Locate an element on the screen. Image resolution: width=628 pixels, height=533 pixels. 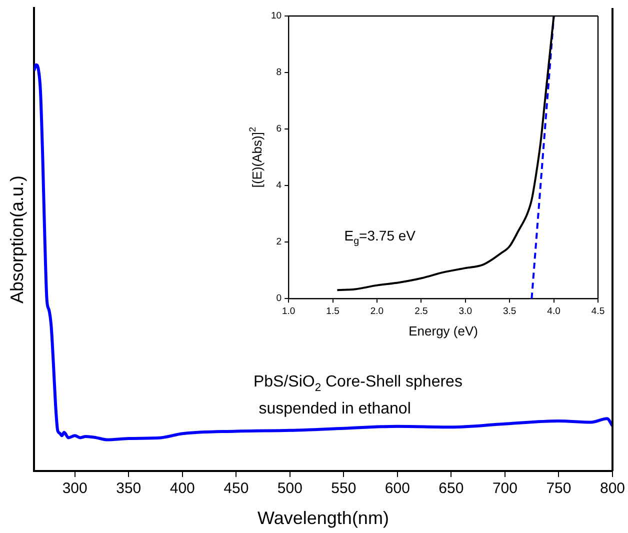
y-tick-label: 2 is located at coordinates (279, 242).